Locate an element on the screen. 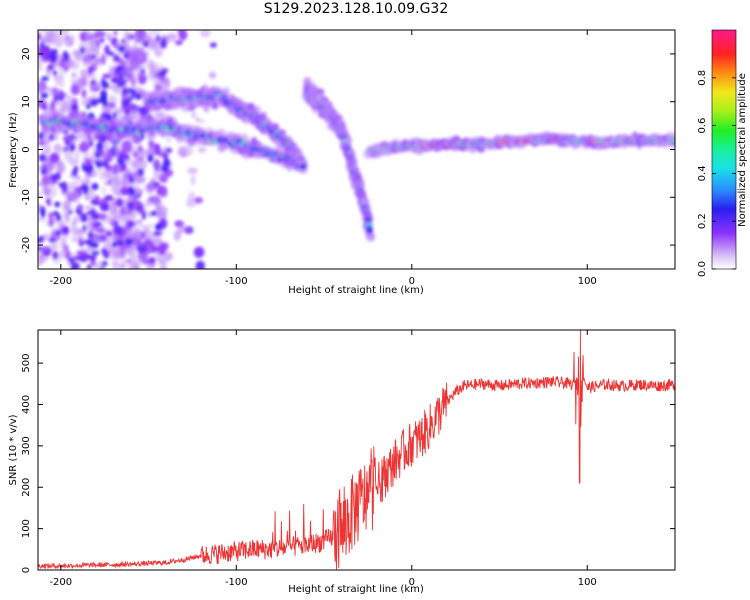  snr-y-tick-label: 100 is located at coordinates (26, 528).